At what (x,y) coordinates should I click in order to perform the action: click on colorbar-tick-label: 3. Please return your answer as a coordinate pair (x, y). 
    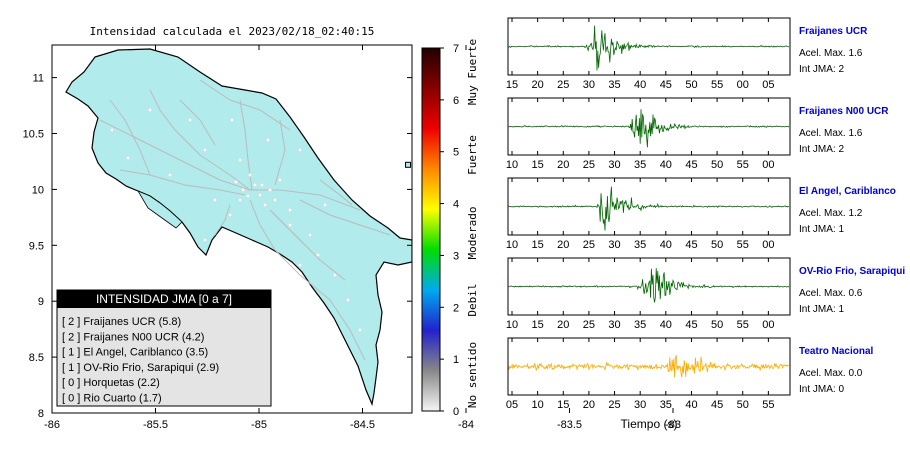
    Looking at the image, I should click on (456, 256).